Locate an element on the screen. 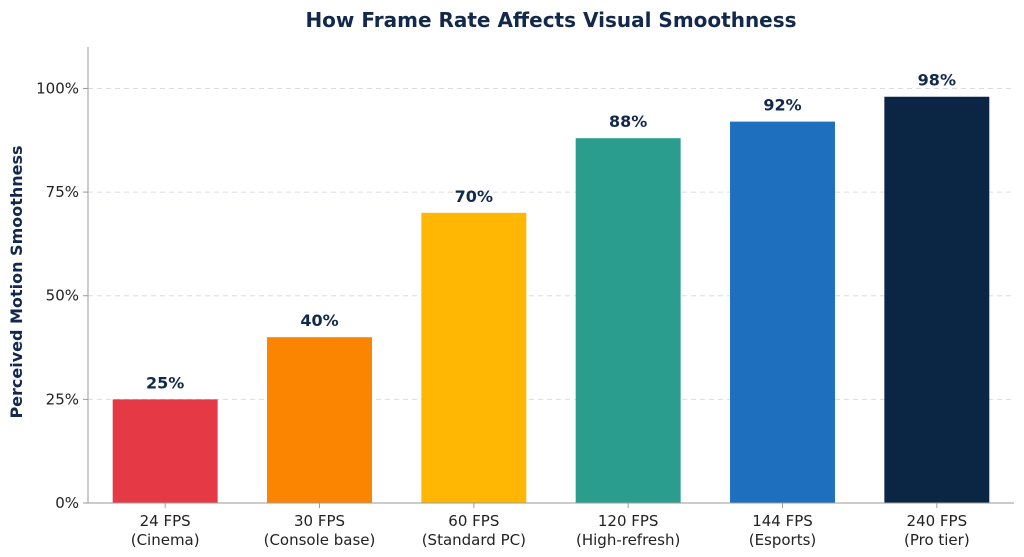  x-tick-label: 240 FPS is located at coordinates (937, 521).